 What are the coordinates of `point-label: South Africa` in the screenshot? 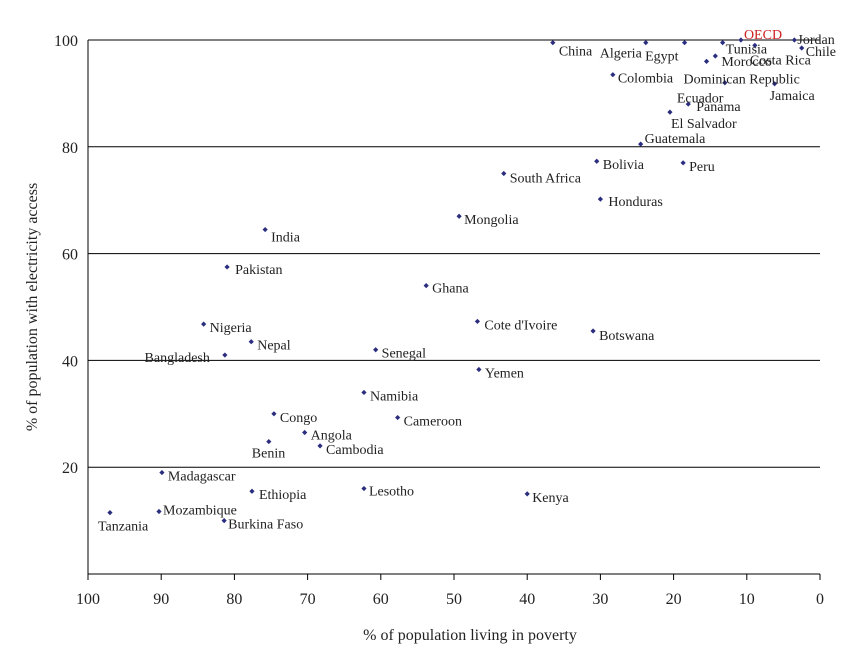 It's located at (546, 179).